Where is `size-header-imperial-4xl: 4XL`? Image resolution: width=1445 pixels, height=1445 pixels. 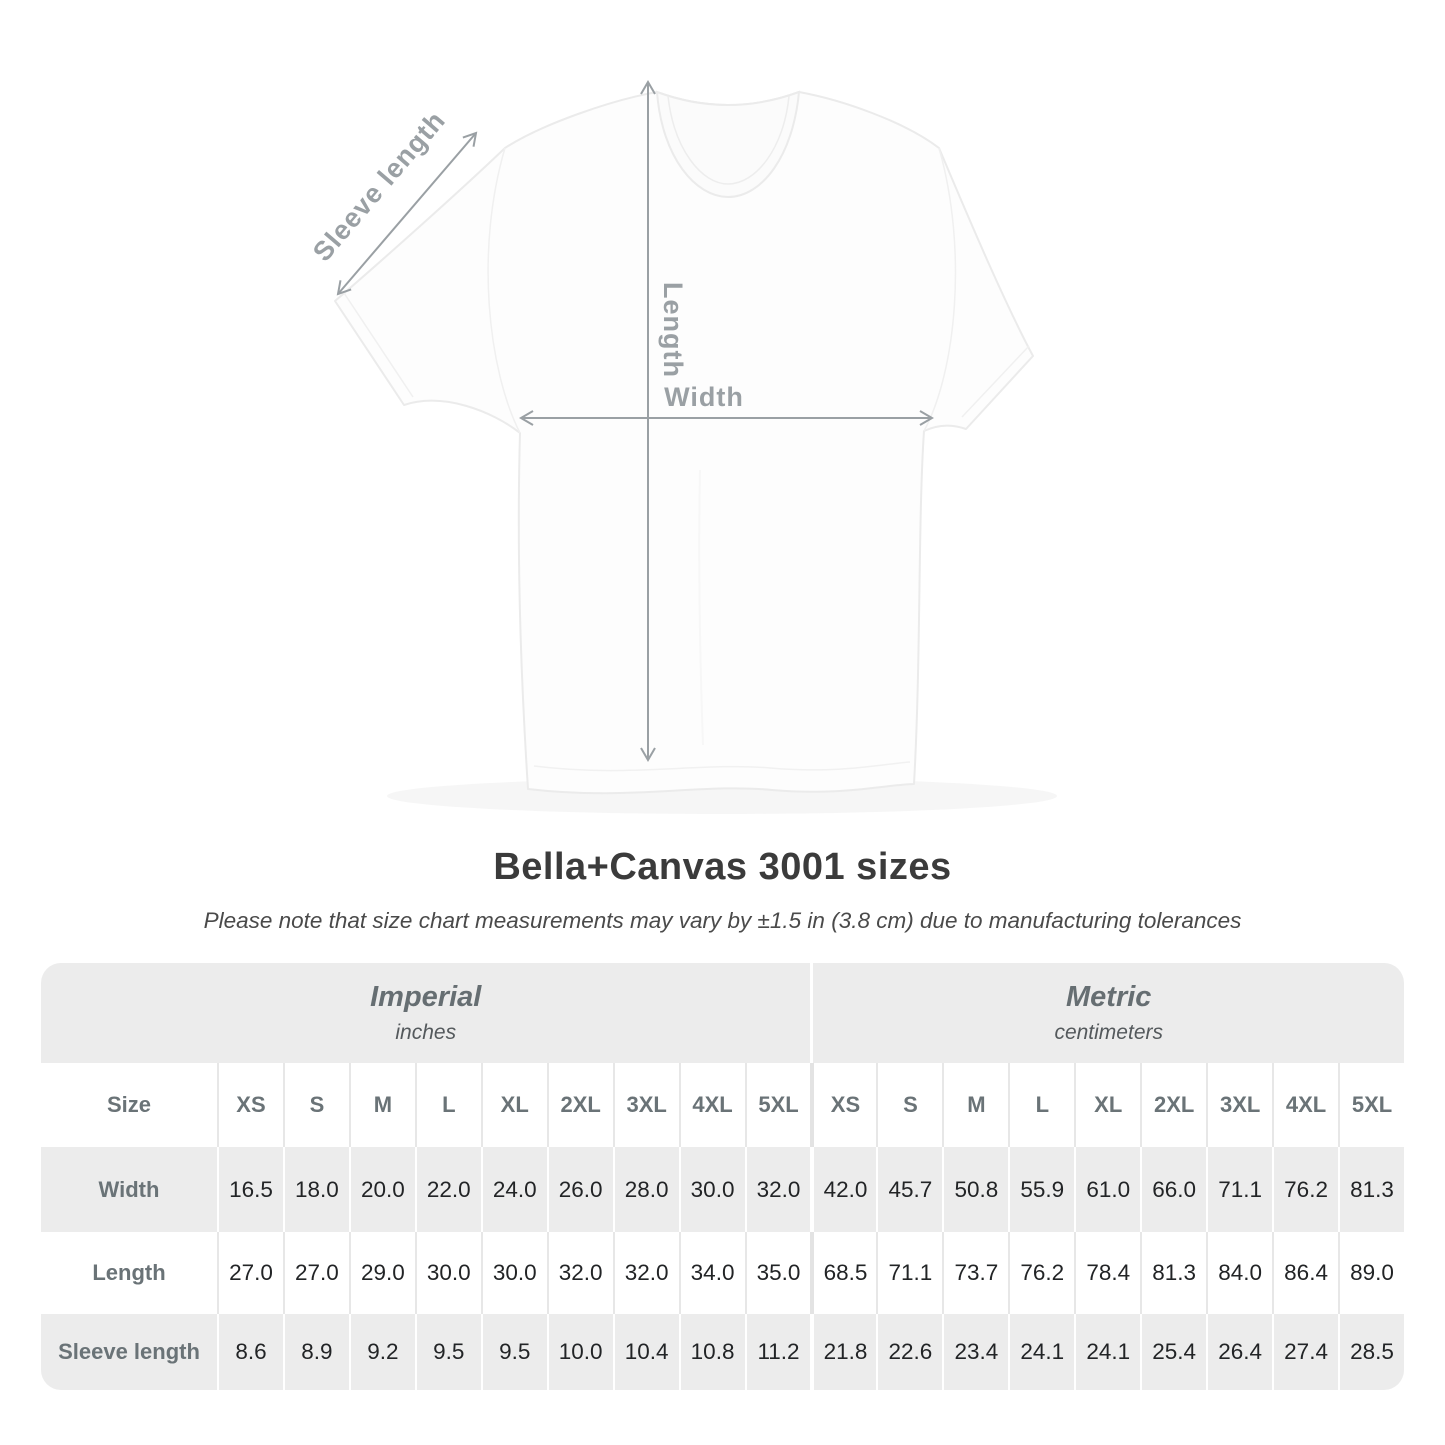
size-header-imperial-4xl: 4XL is located at coordinates (711, 1105).